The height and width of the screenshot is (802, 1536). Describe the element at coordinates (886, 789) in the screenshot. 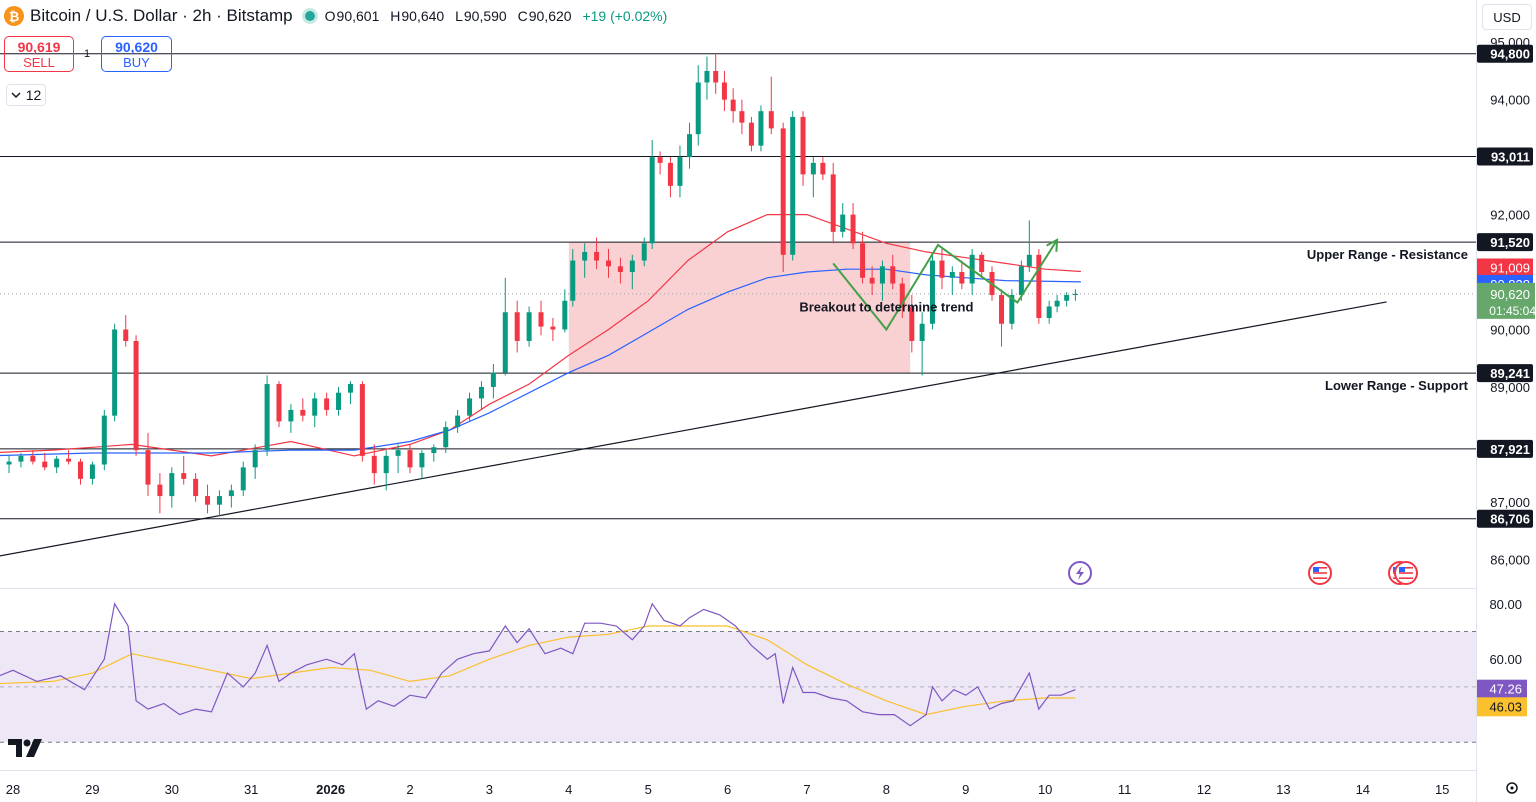

I see `time-tick-11: 8` at that location.